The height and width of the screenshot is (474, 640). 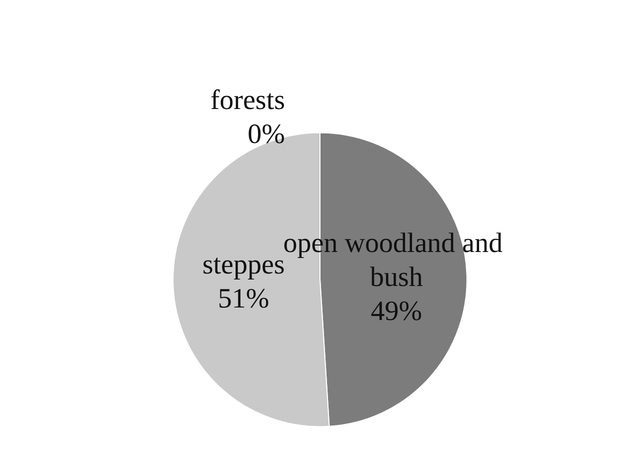 What do you see at coordinates (247, 100) in the screenshot?
I see `category-label: forests` at bounding box center [247, 100].